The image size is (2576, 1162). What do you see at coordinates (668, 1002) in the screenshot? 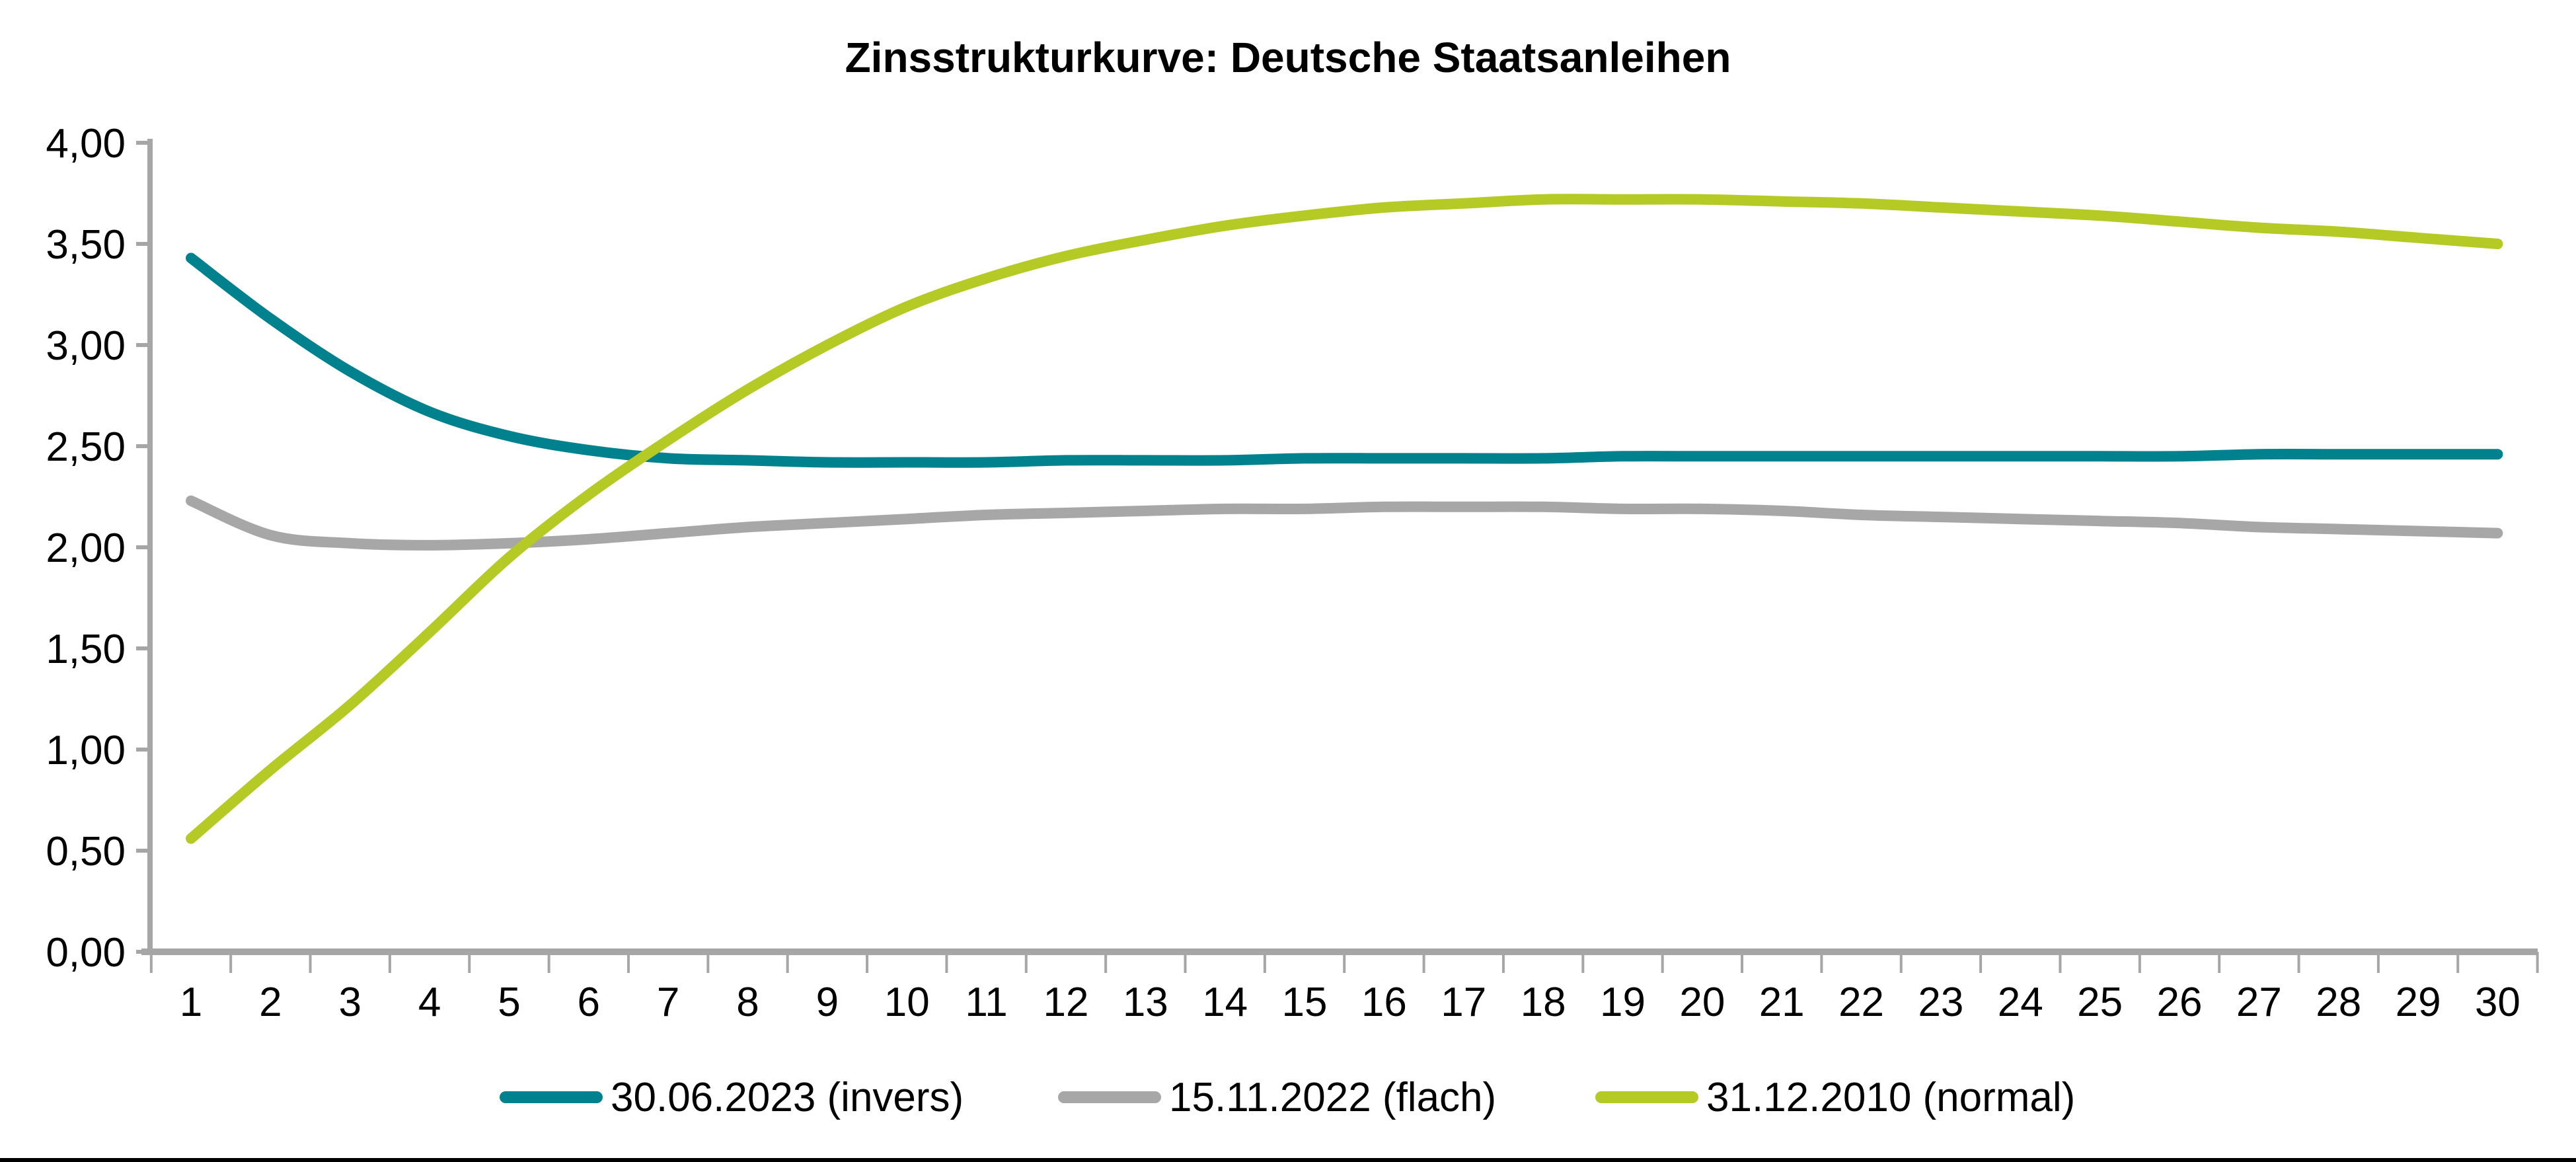
I see `x-axis-tick-label: 7` at bounding box center [668, 1002].